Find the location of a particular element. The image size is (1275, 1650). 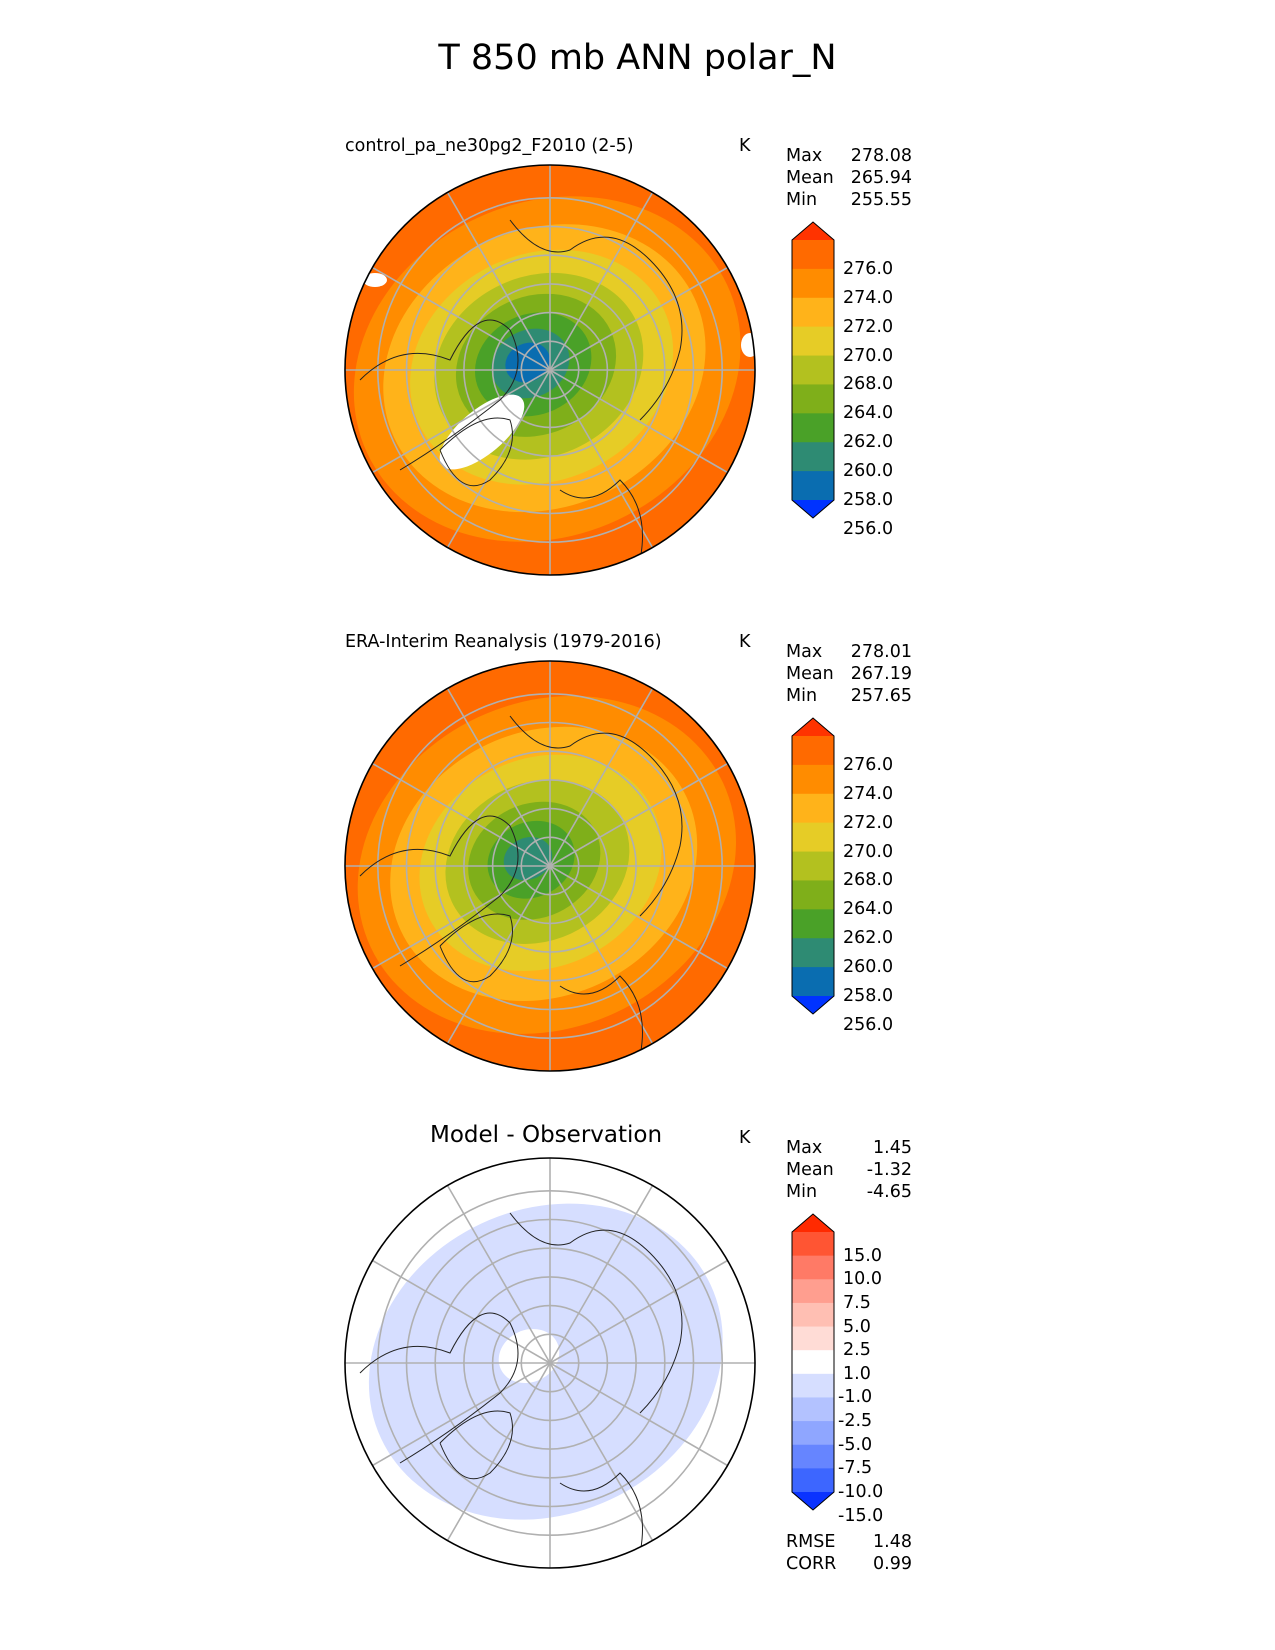

colorbar-tick-label: 270.0 is located at coordinates (868, 851).